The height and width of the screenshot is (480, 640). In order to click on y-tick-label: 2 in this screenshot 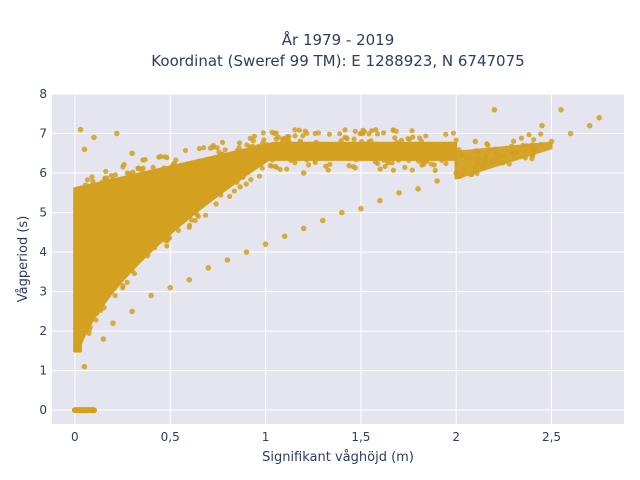, I will do `click(43, 331)`.